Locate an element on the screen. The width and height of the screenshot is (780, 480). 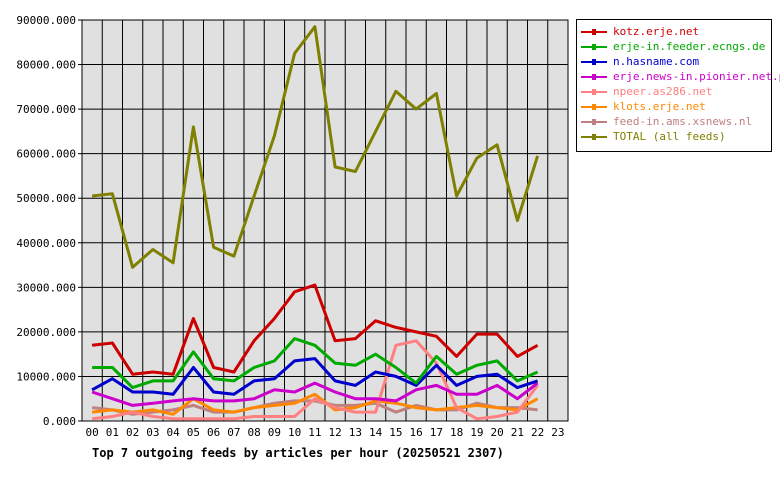
legend-label: klots.erje.net is located at coordinates (659, 106).